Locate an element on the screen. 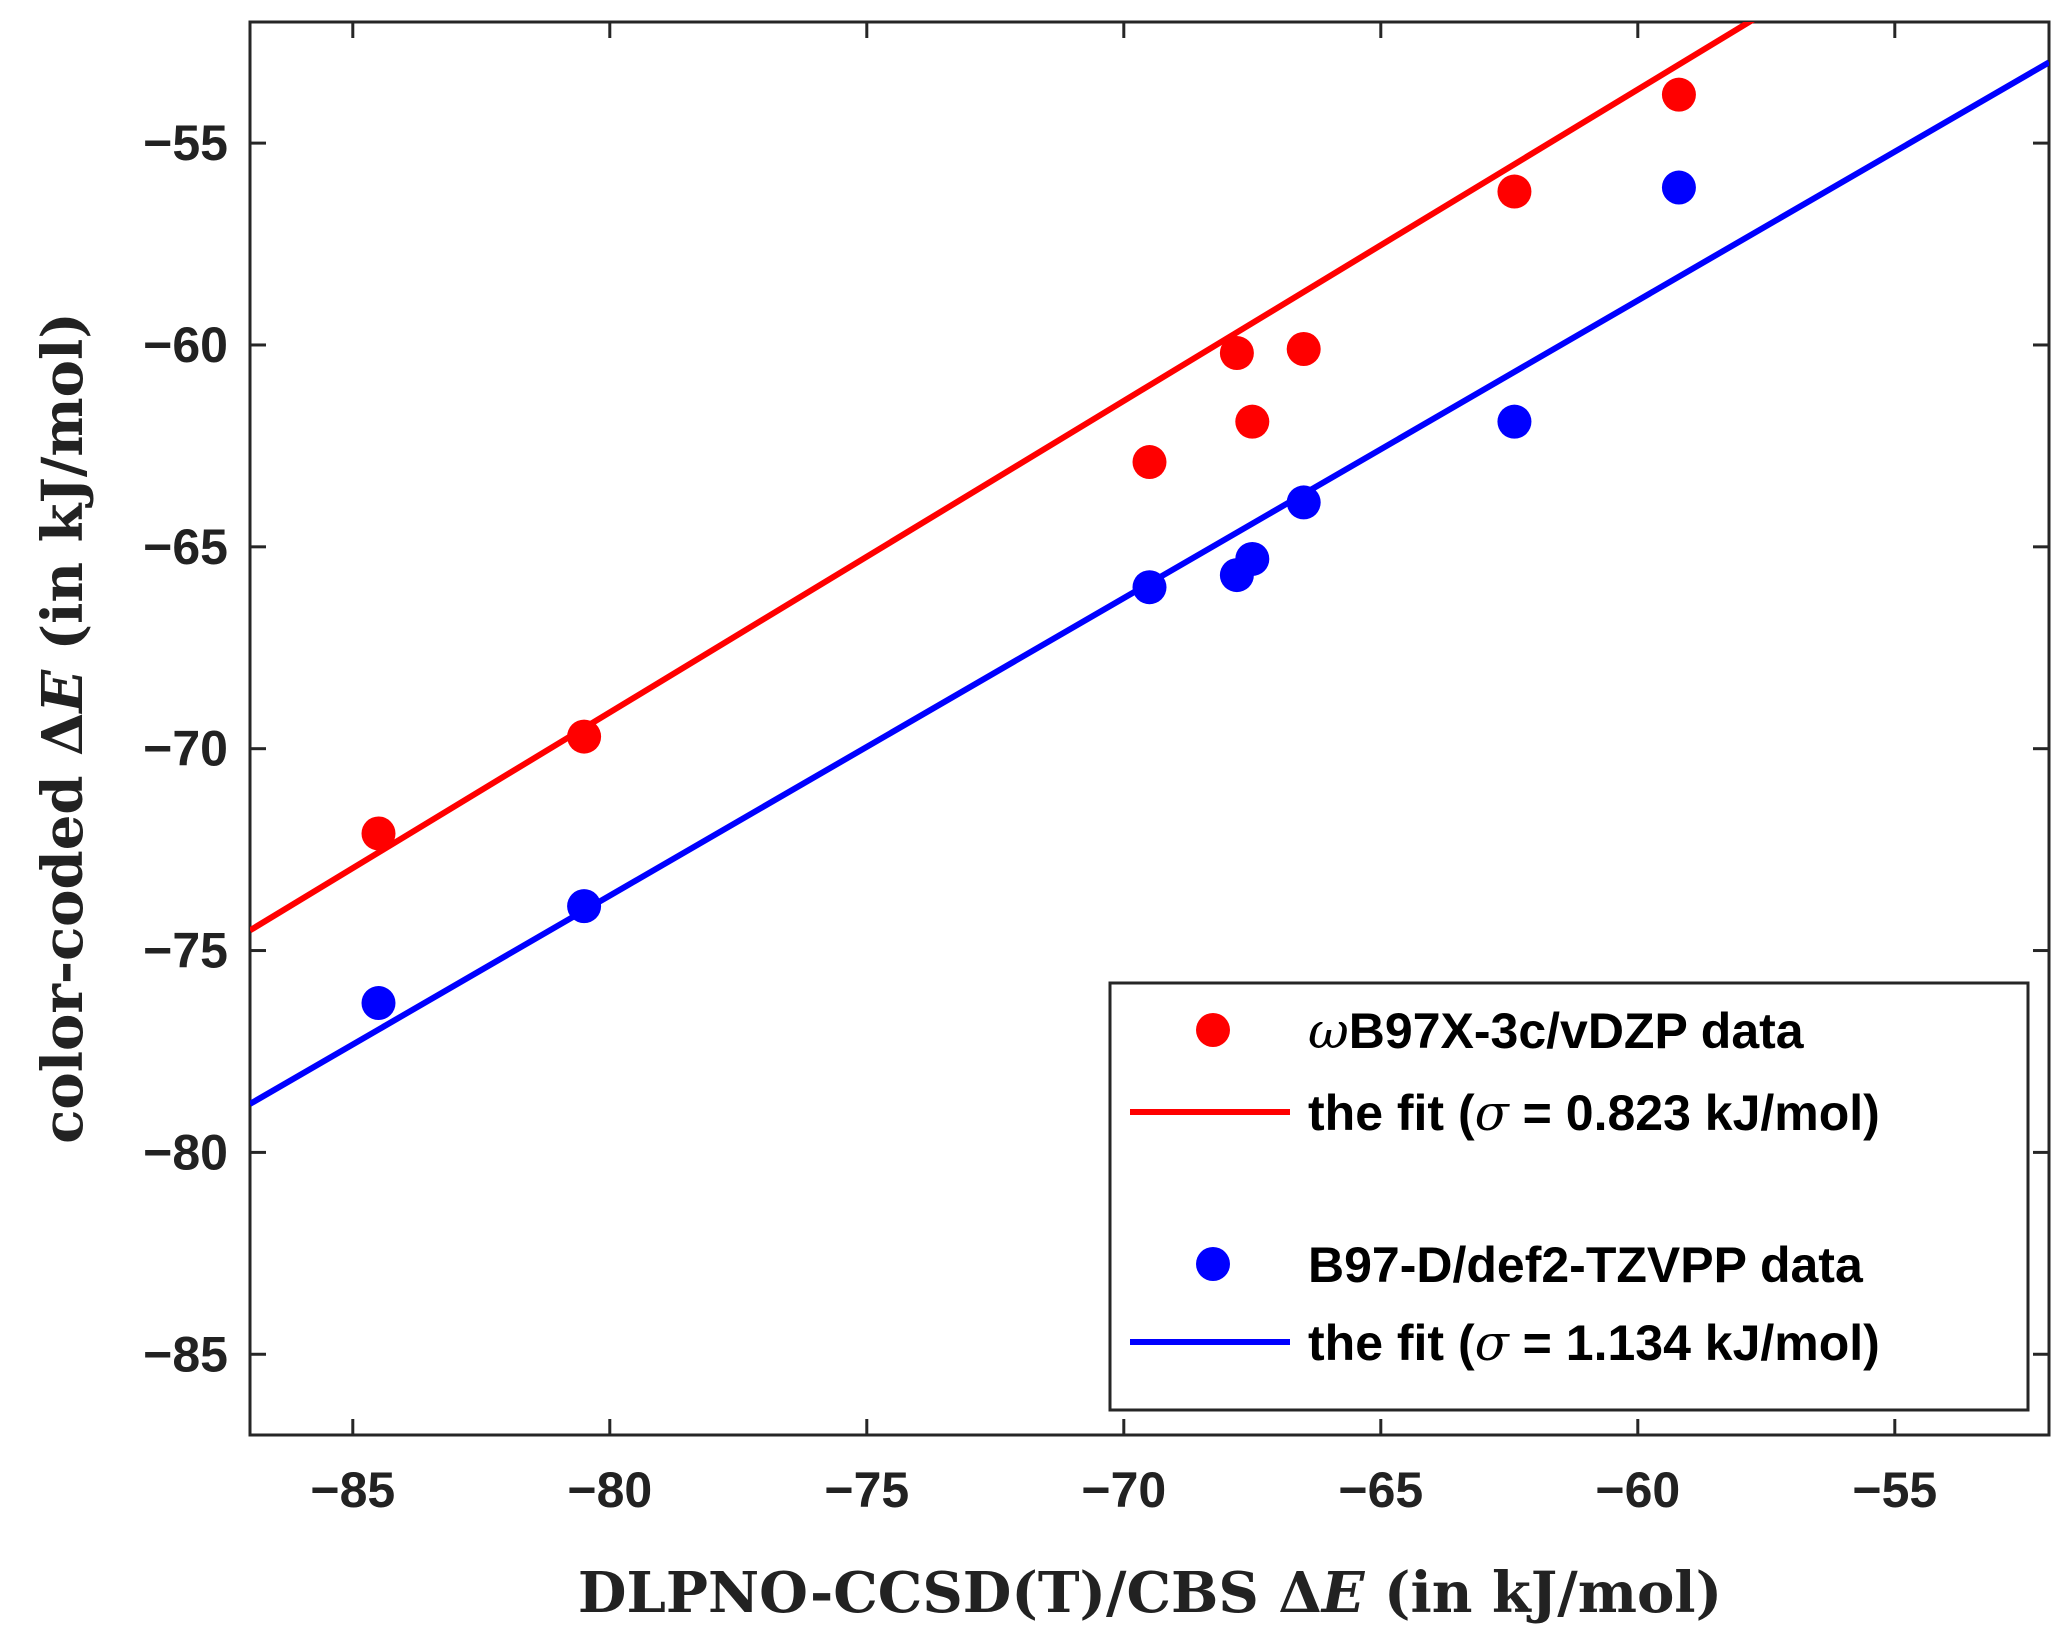 The image size is (2068, 1639). x-tick-label: −75 is located at coordinates (866, 1490).